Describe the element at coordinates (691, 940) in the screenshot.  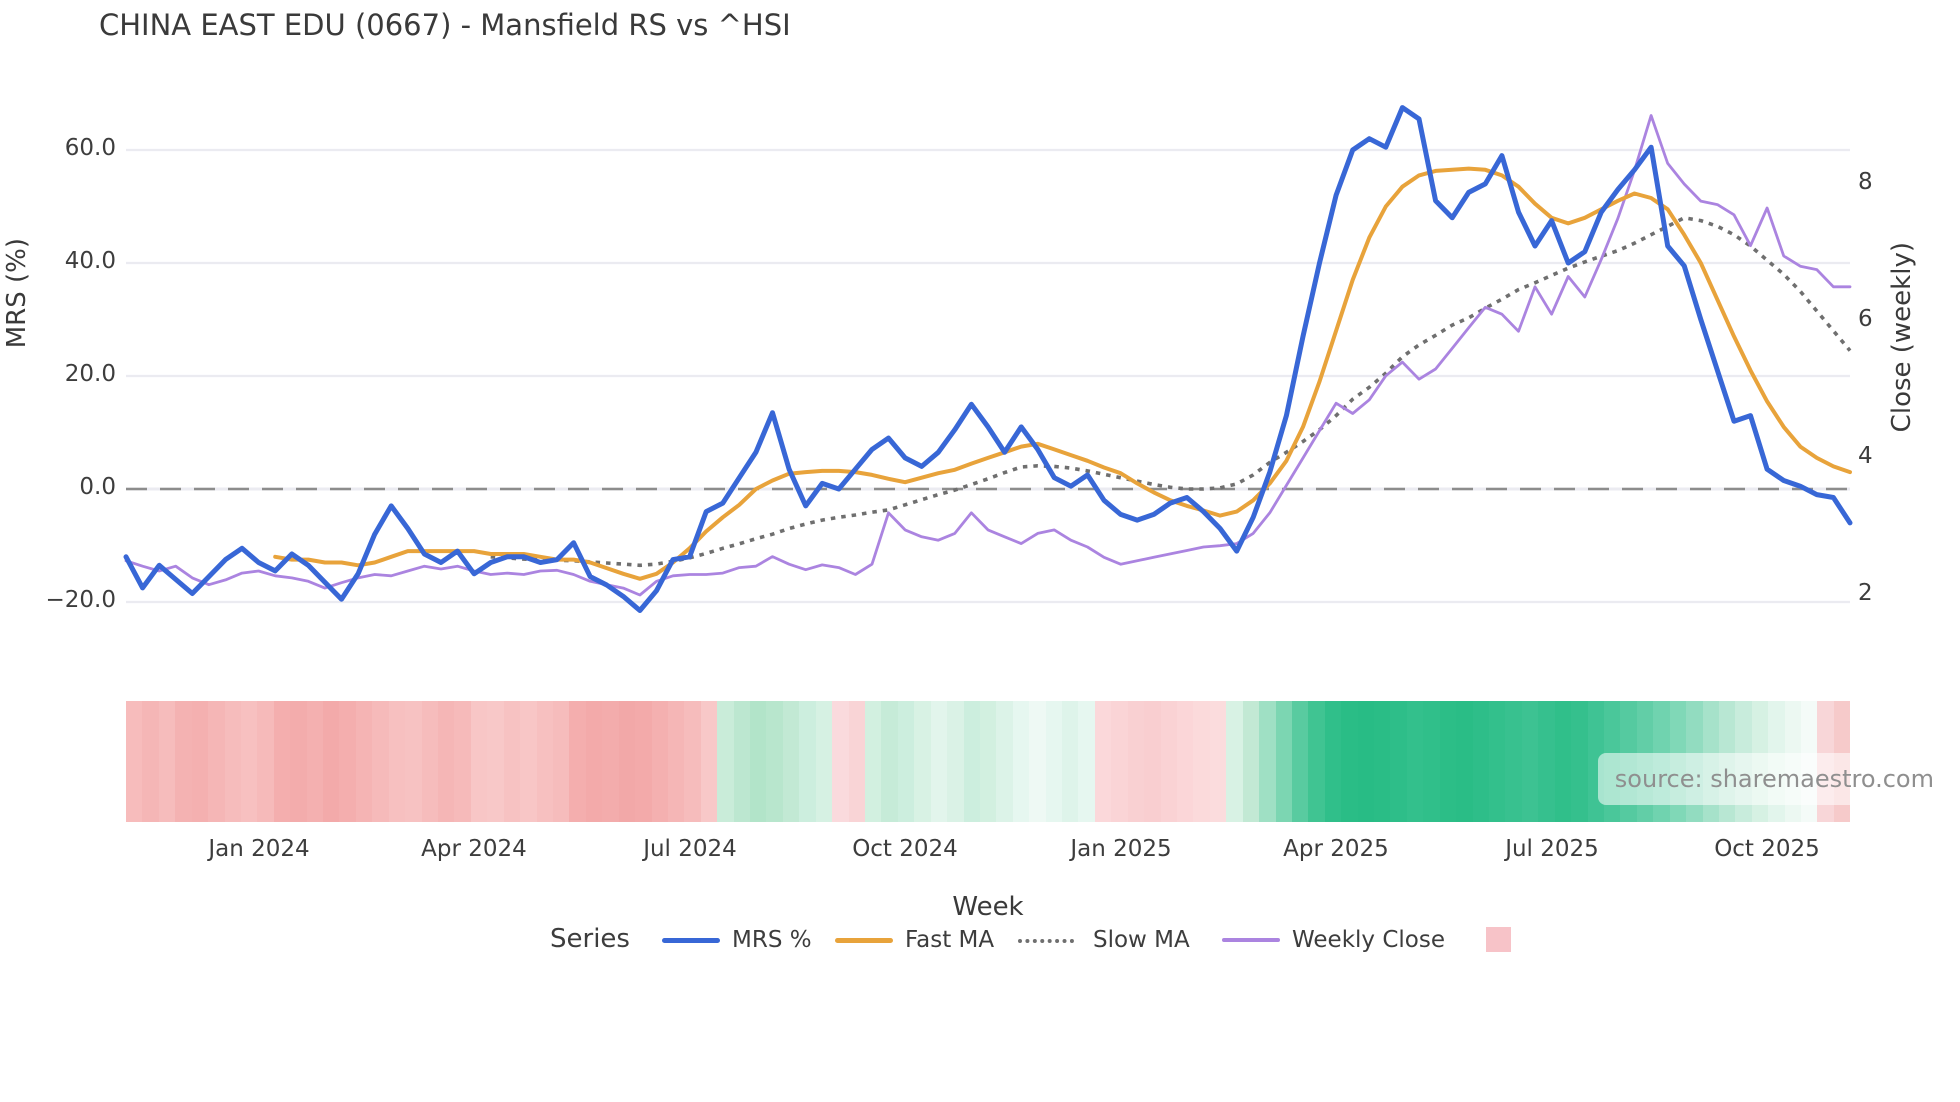
I see `mrs-line-swatch` at that location.